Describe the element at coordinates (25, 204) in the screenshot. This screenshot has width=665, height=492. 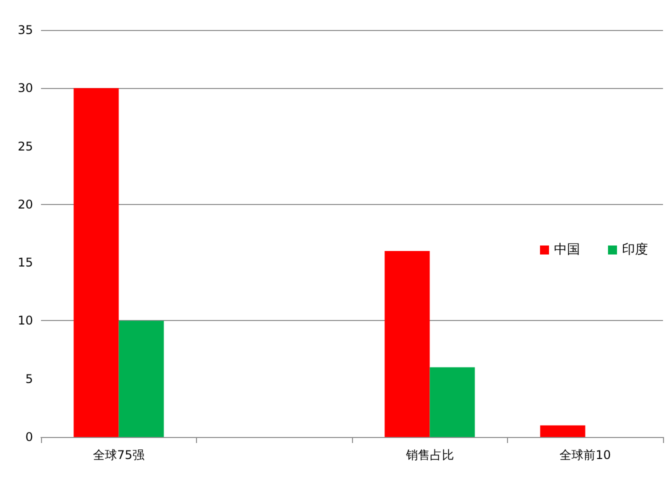
I see `y-tick-label: 20` at that location.